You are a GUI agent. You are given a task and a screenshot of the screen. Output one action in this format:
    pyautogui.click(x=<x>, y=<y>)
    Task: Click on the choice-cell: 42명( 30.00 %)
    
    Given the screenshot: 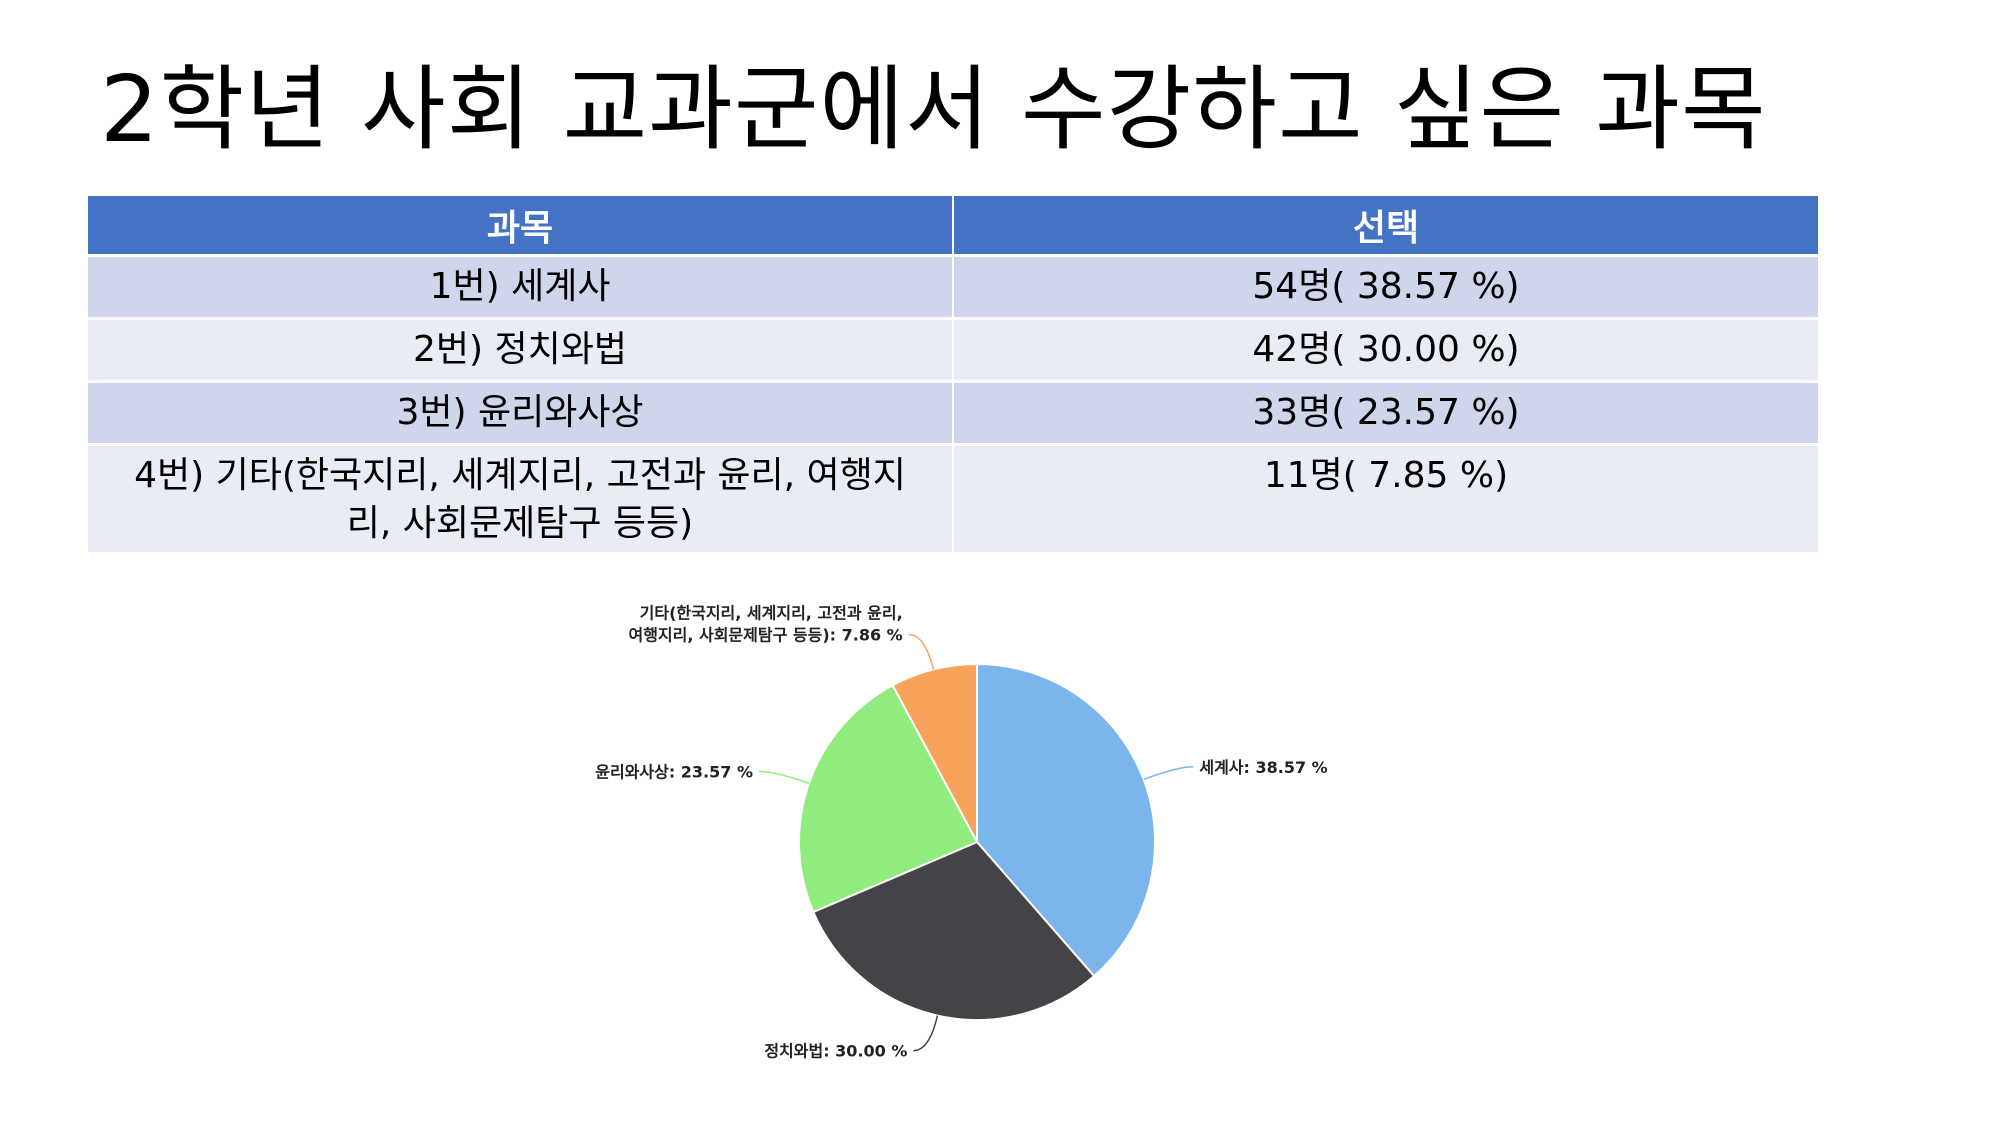 What is the action you would take?
    pyautogui.click(x=1386, y=350)
    